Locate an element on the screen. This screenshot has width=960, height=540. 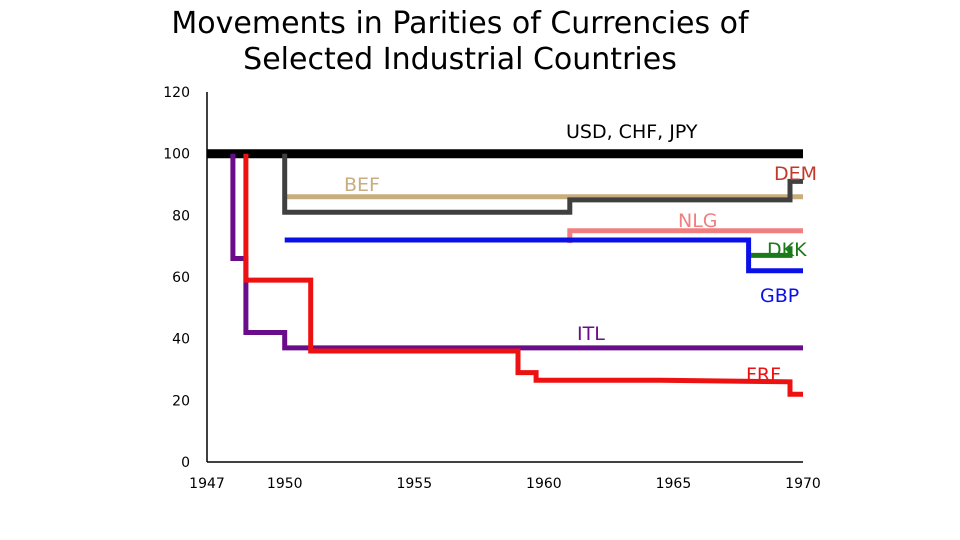
series-label: GBP is located at coordinates (779, 296).